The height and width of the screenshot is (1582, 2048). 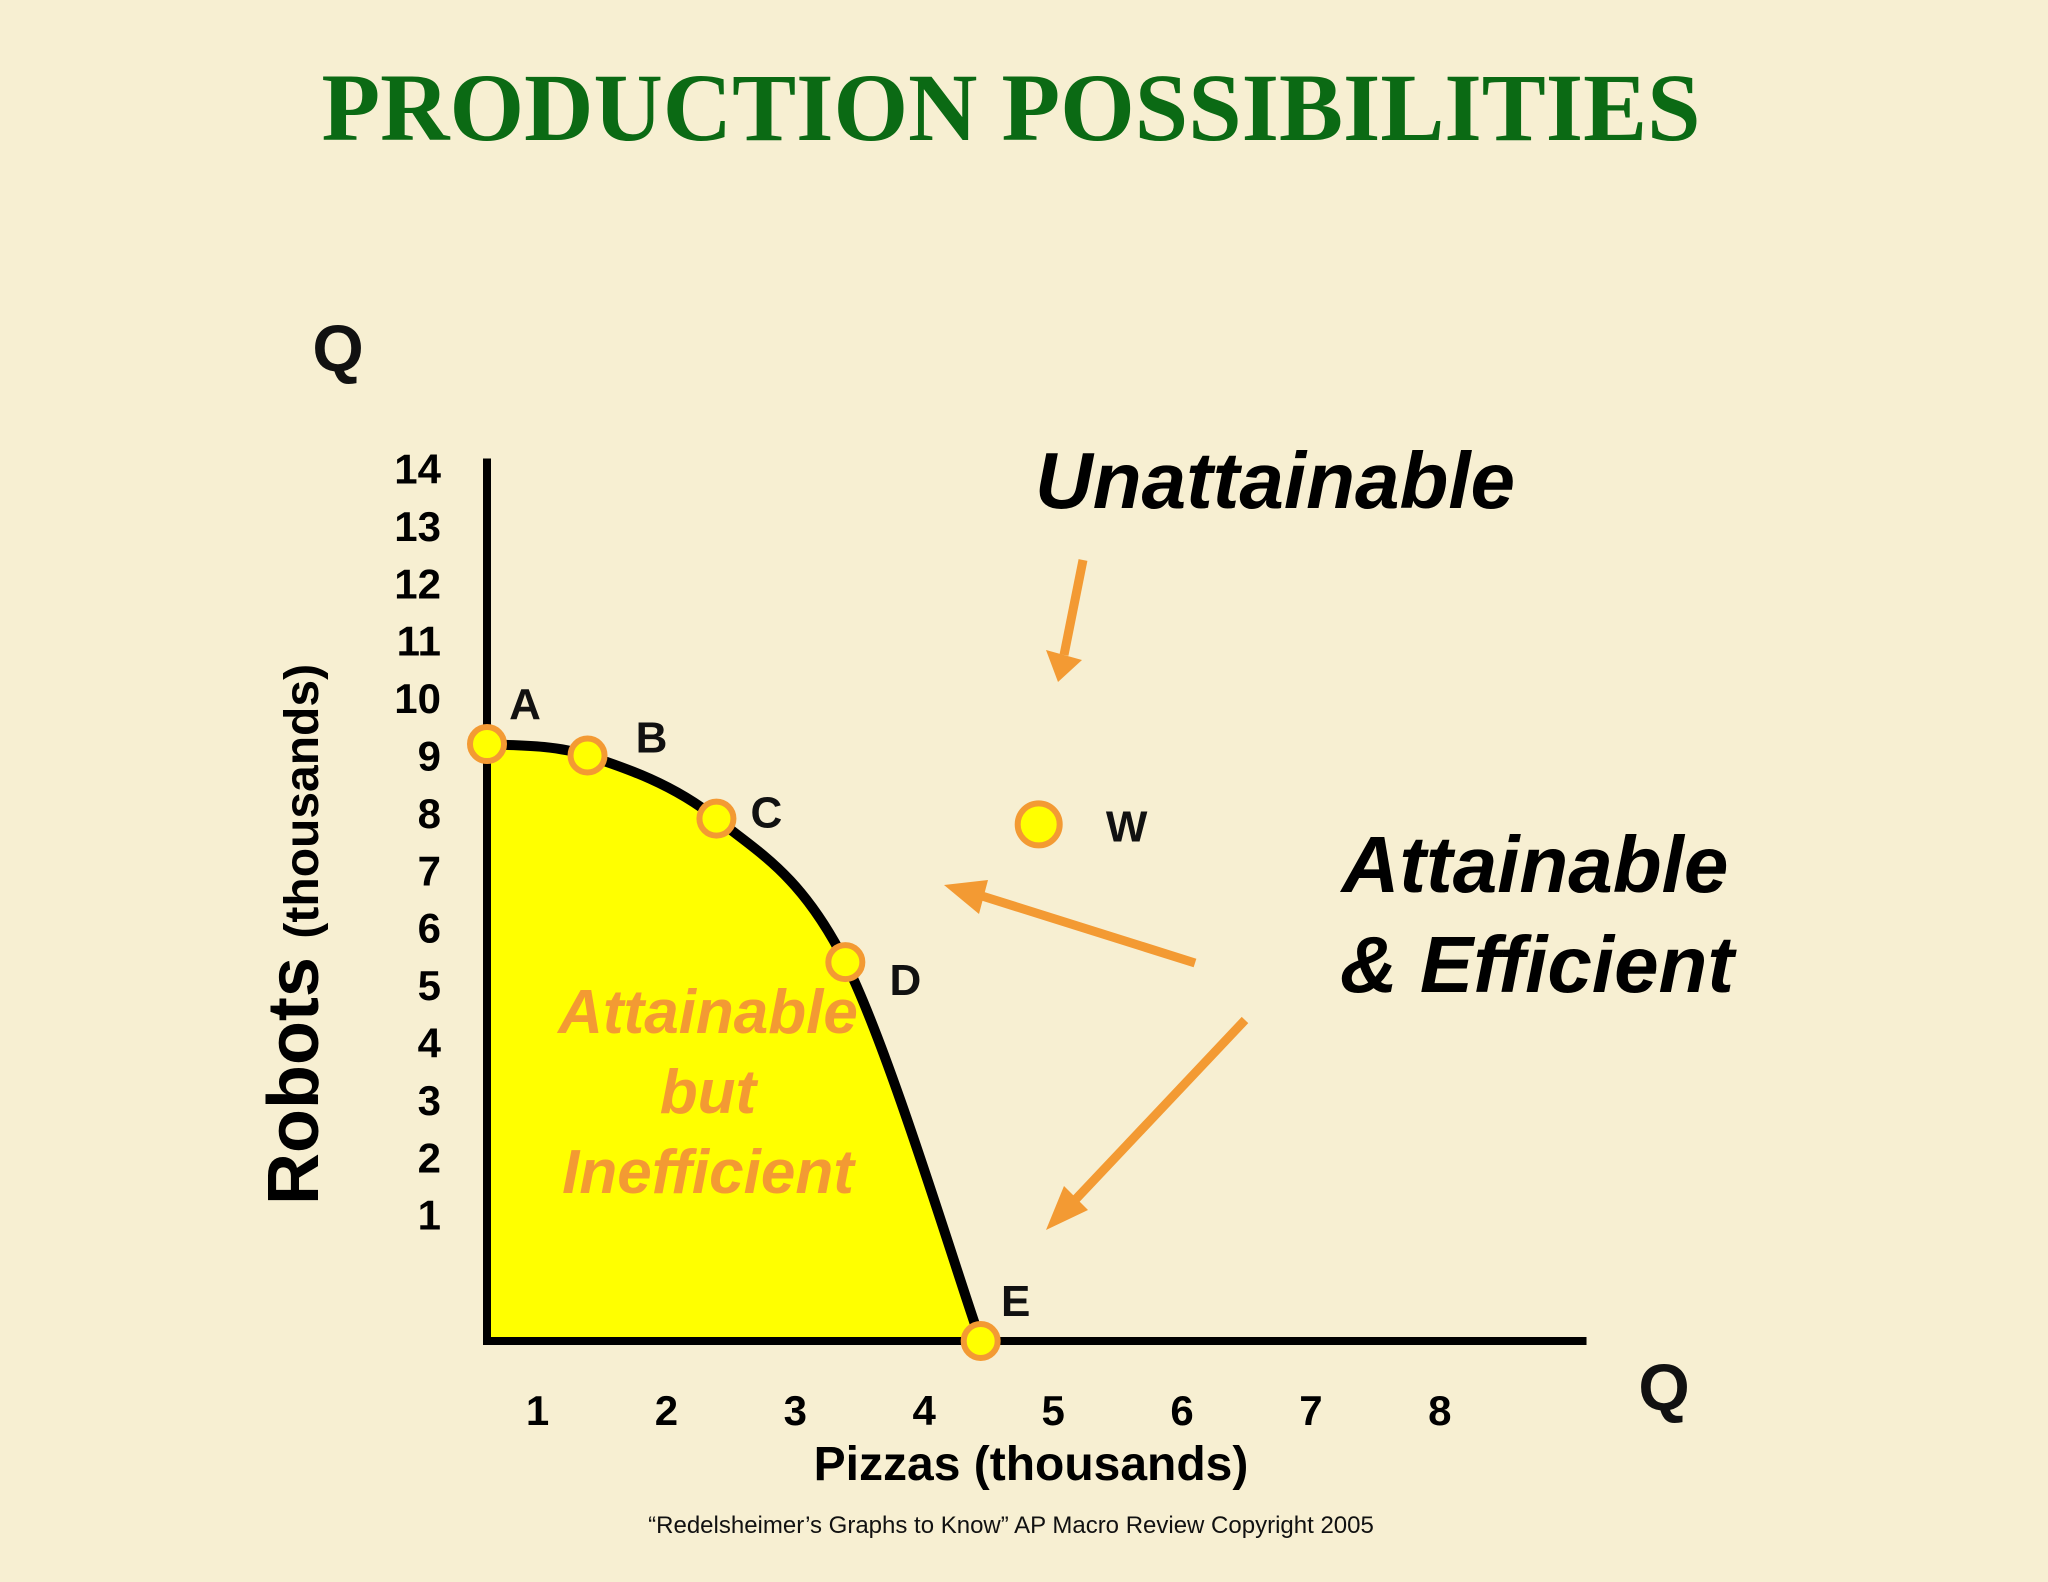 What do you see at coordinates (980, 1341) in the screenshot?
I see `point-e` at bounding box center [980, 1341].